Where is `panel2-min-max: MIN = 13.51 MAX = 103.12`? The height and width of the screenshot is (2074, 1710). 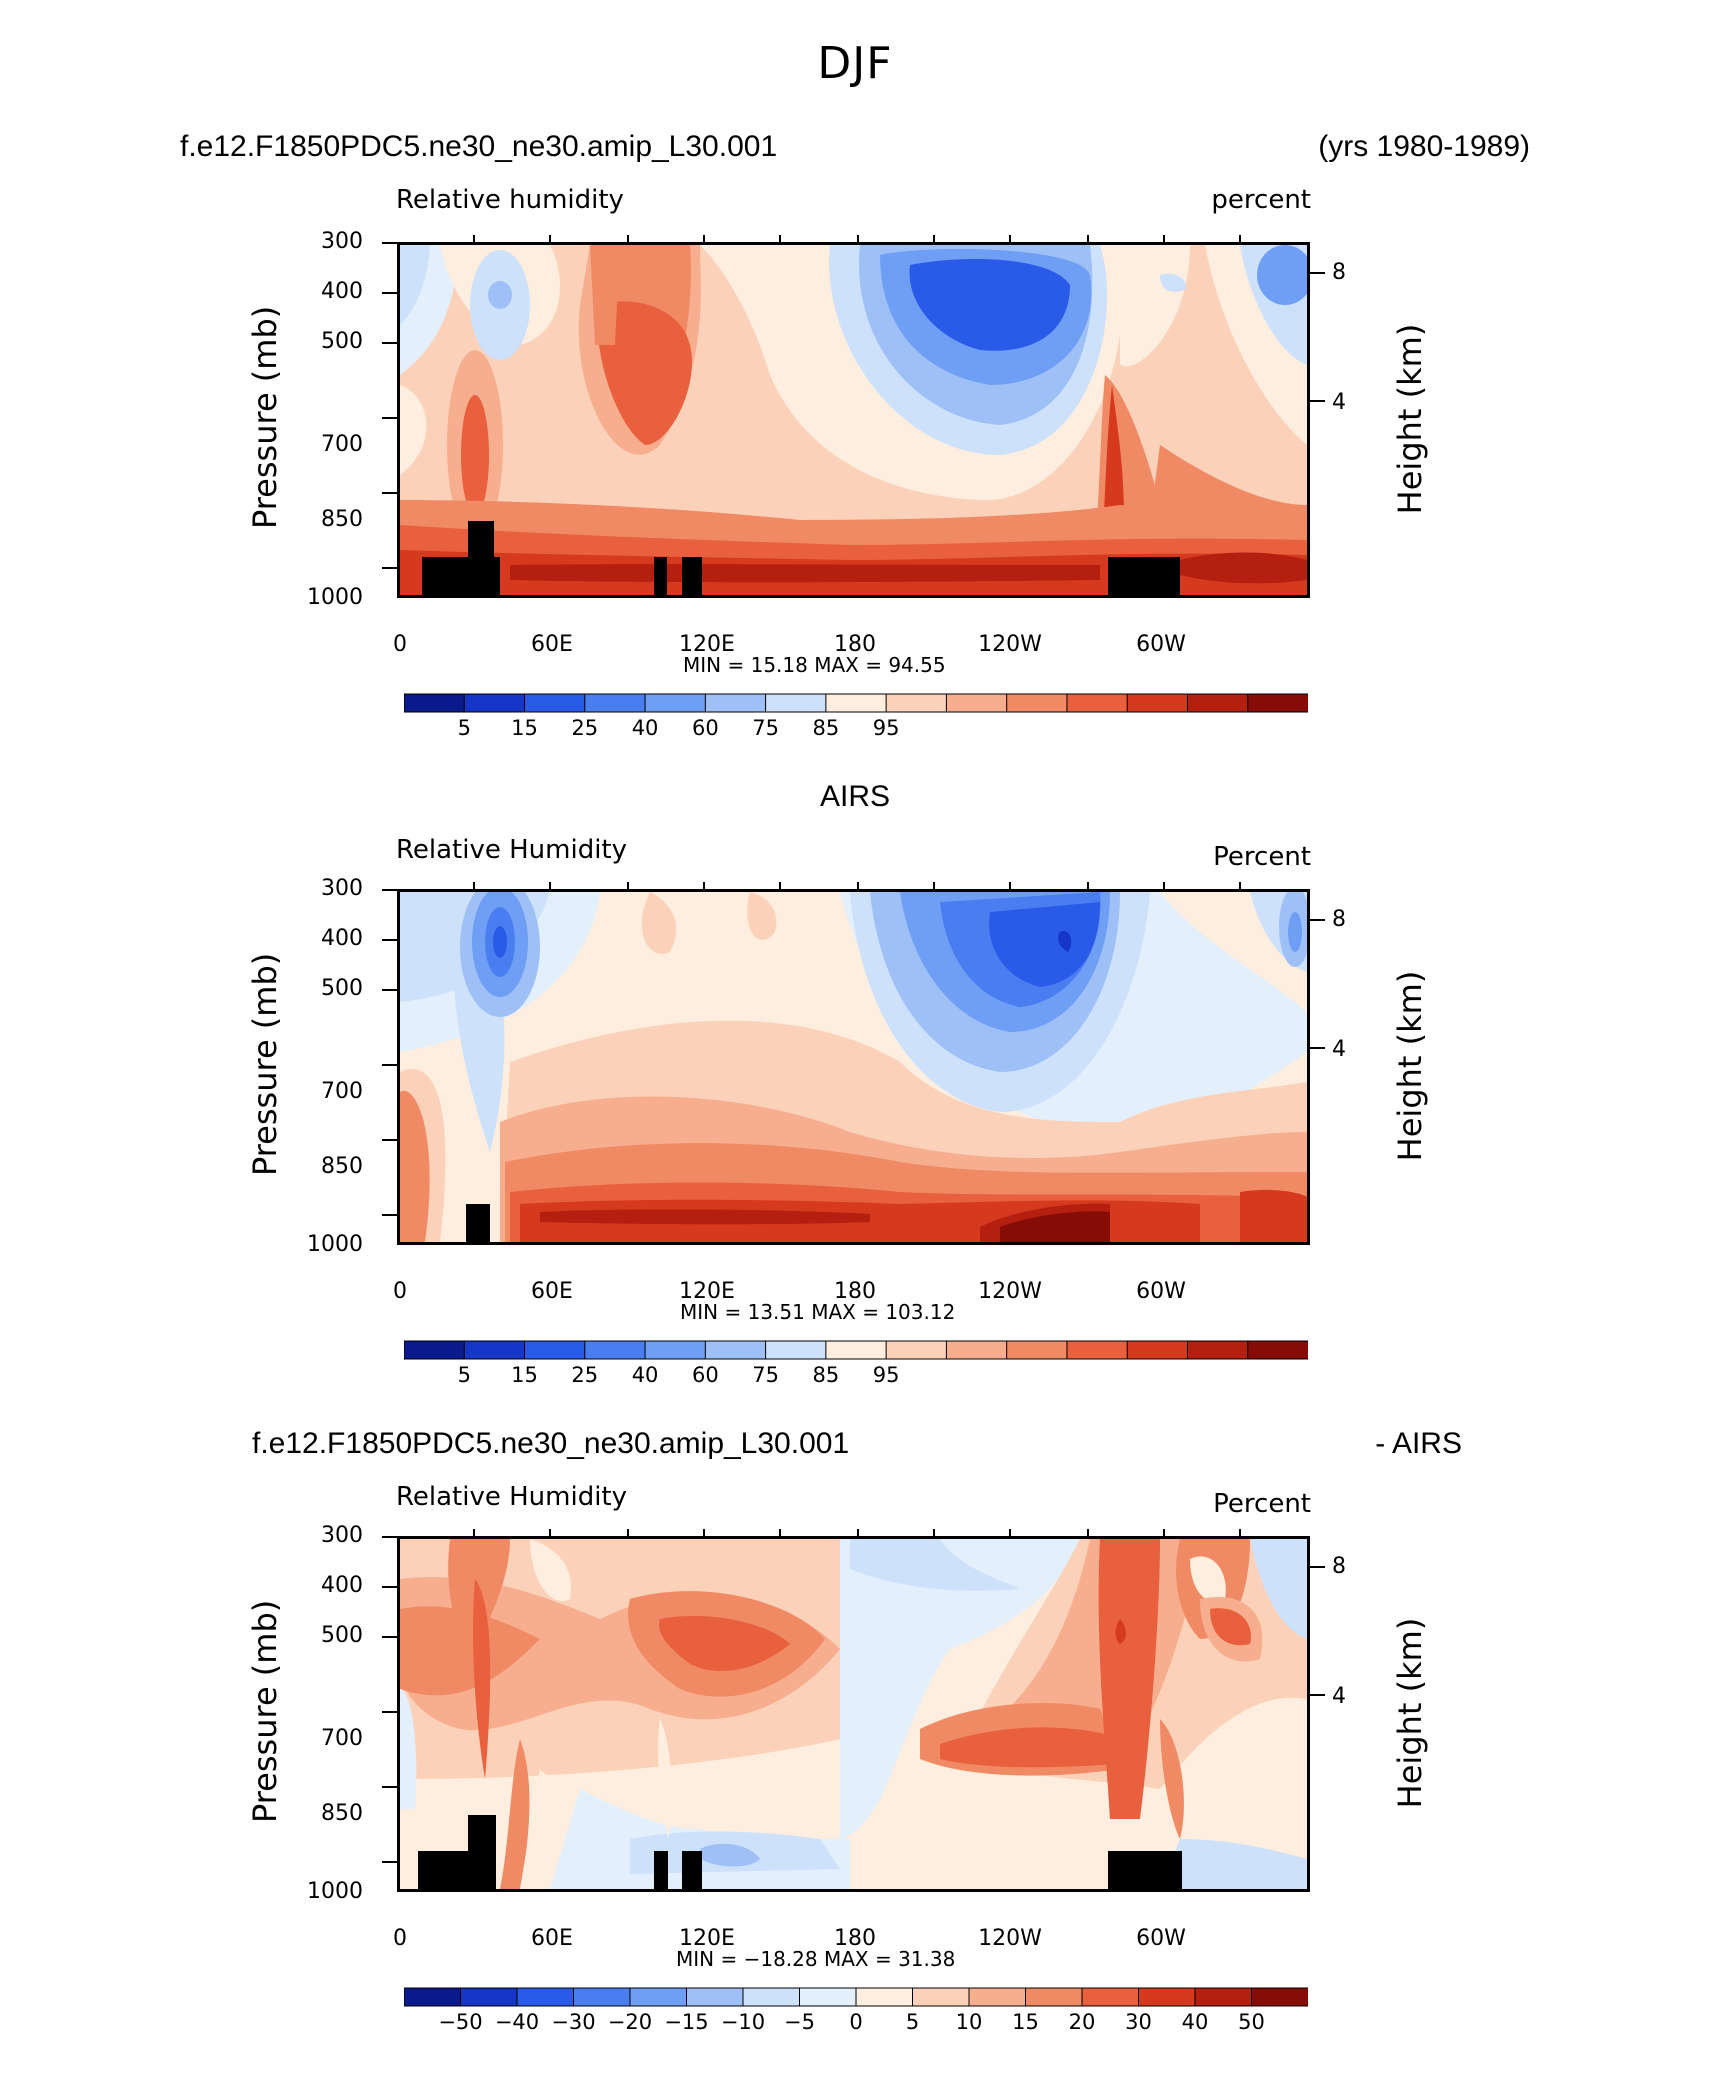 panel2-min-max: MIN = 13.51 MAX = 103.12 is located at coordinates (818, 1312).